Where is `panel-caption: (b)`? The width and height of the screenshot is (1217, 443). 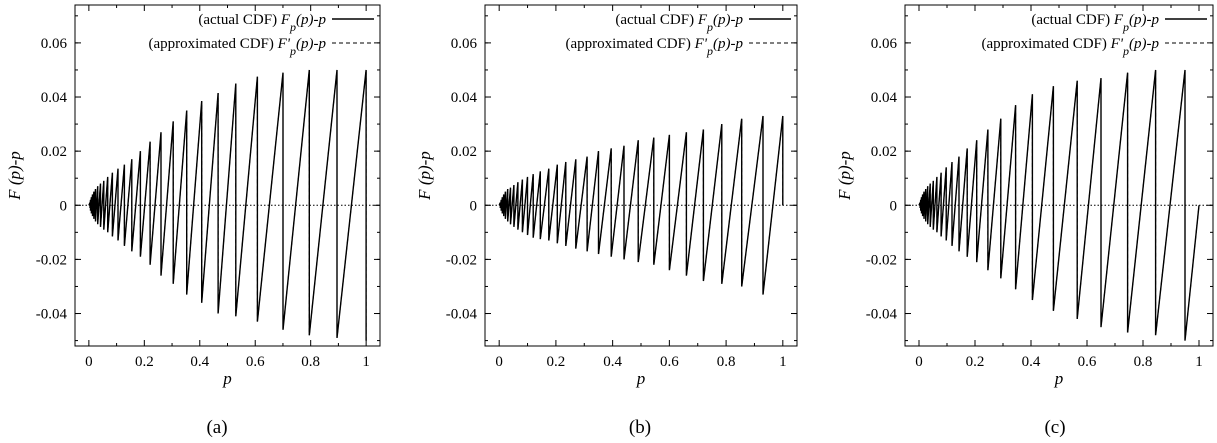 panel-caption: (b) is located at coordinates (640, 427).